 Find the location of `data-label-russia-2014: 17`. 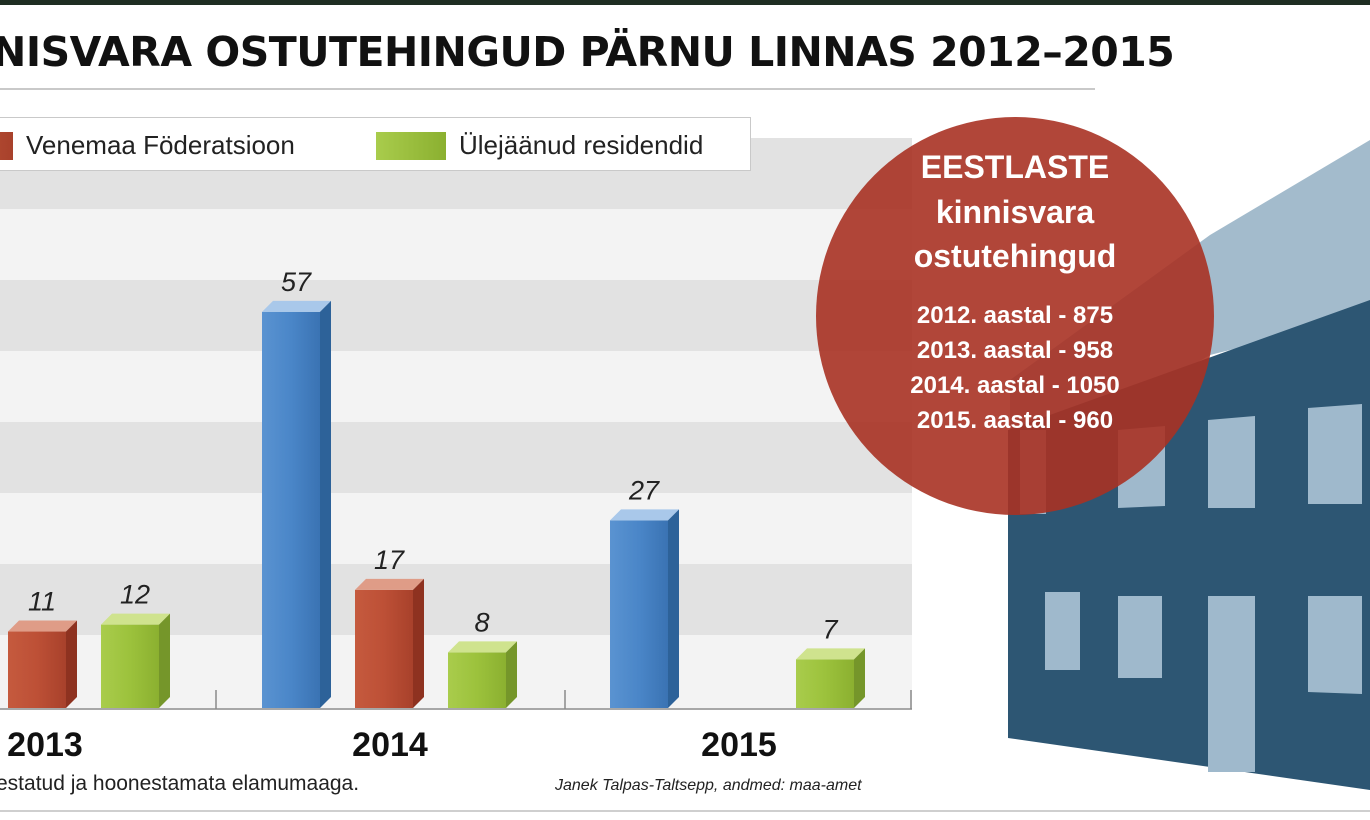

data-label-russia-2014: 17 is located at coordinates (389, 560).